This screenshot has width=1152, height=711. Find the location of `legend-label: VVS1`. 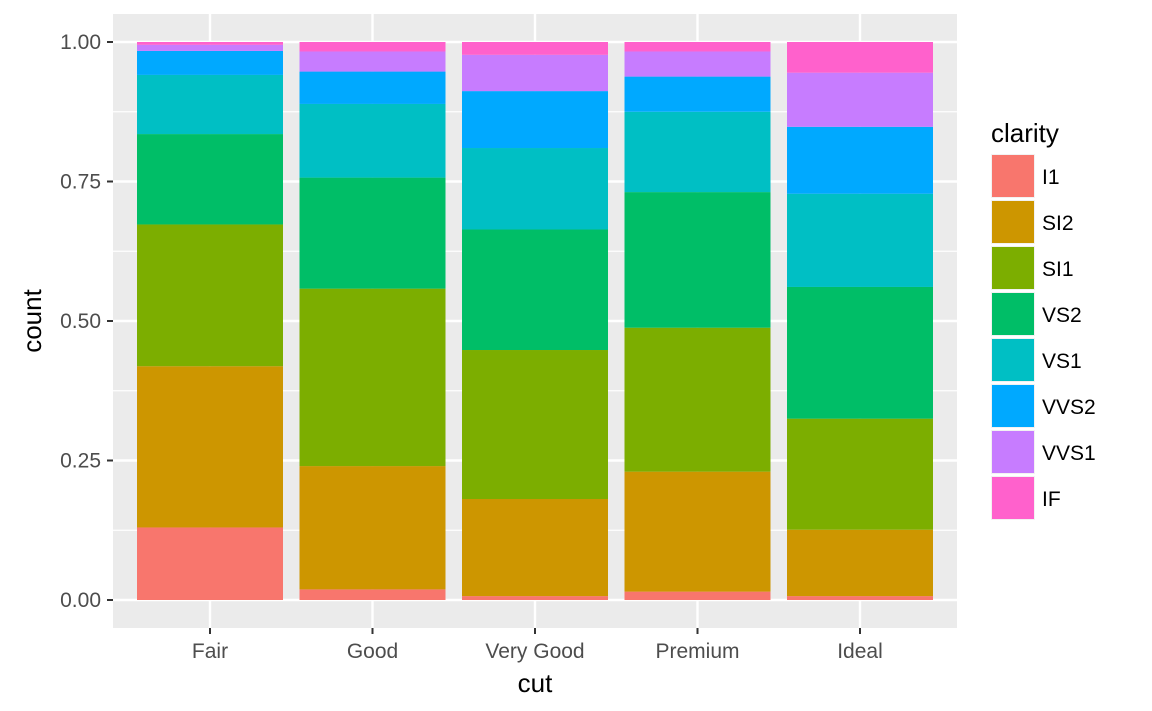

legend-label: VVS1 is located at coordinates (1069, 453).